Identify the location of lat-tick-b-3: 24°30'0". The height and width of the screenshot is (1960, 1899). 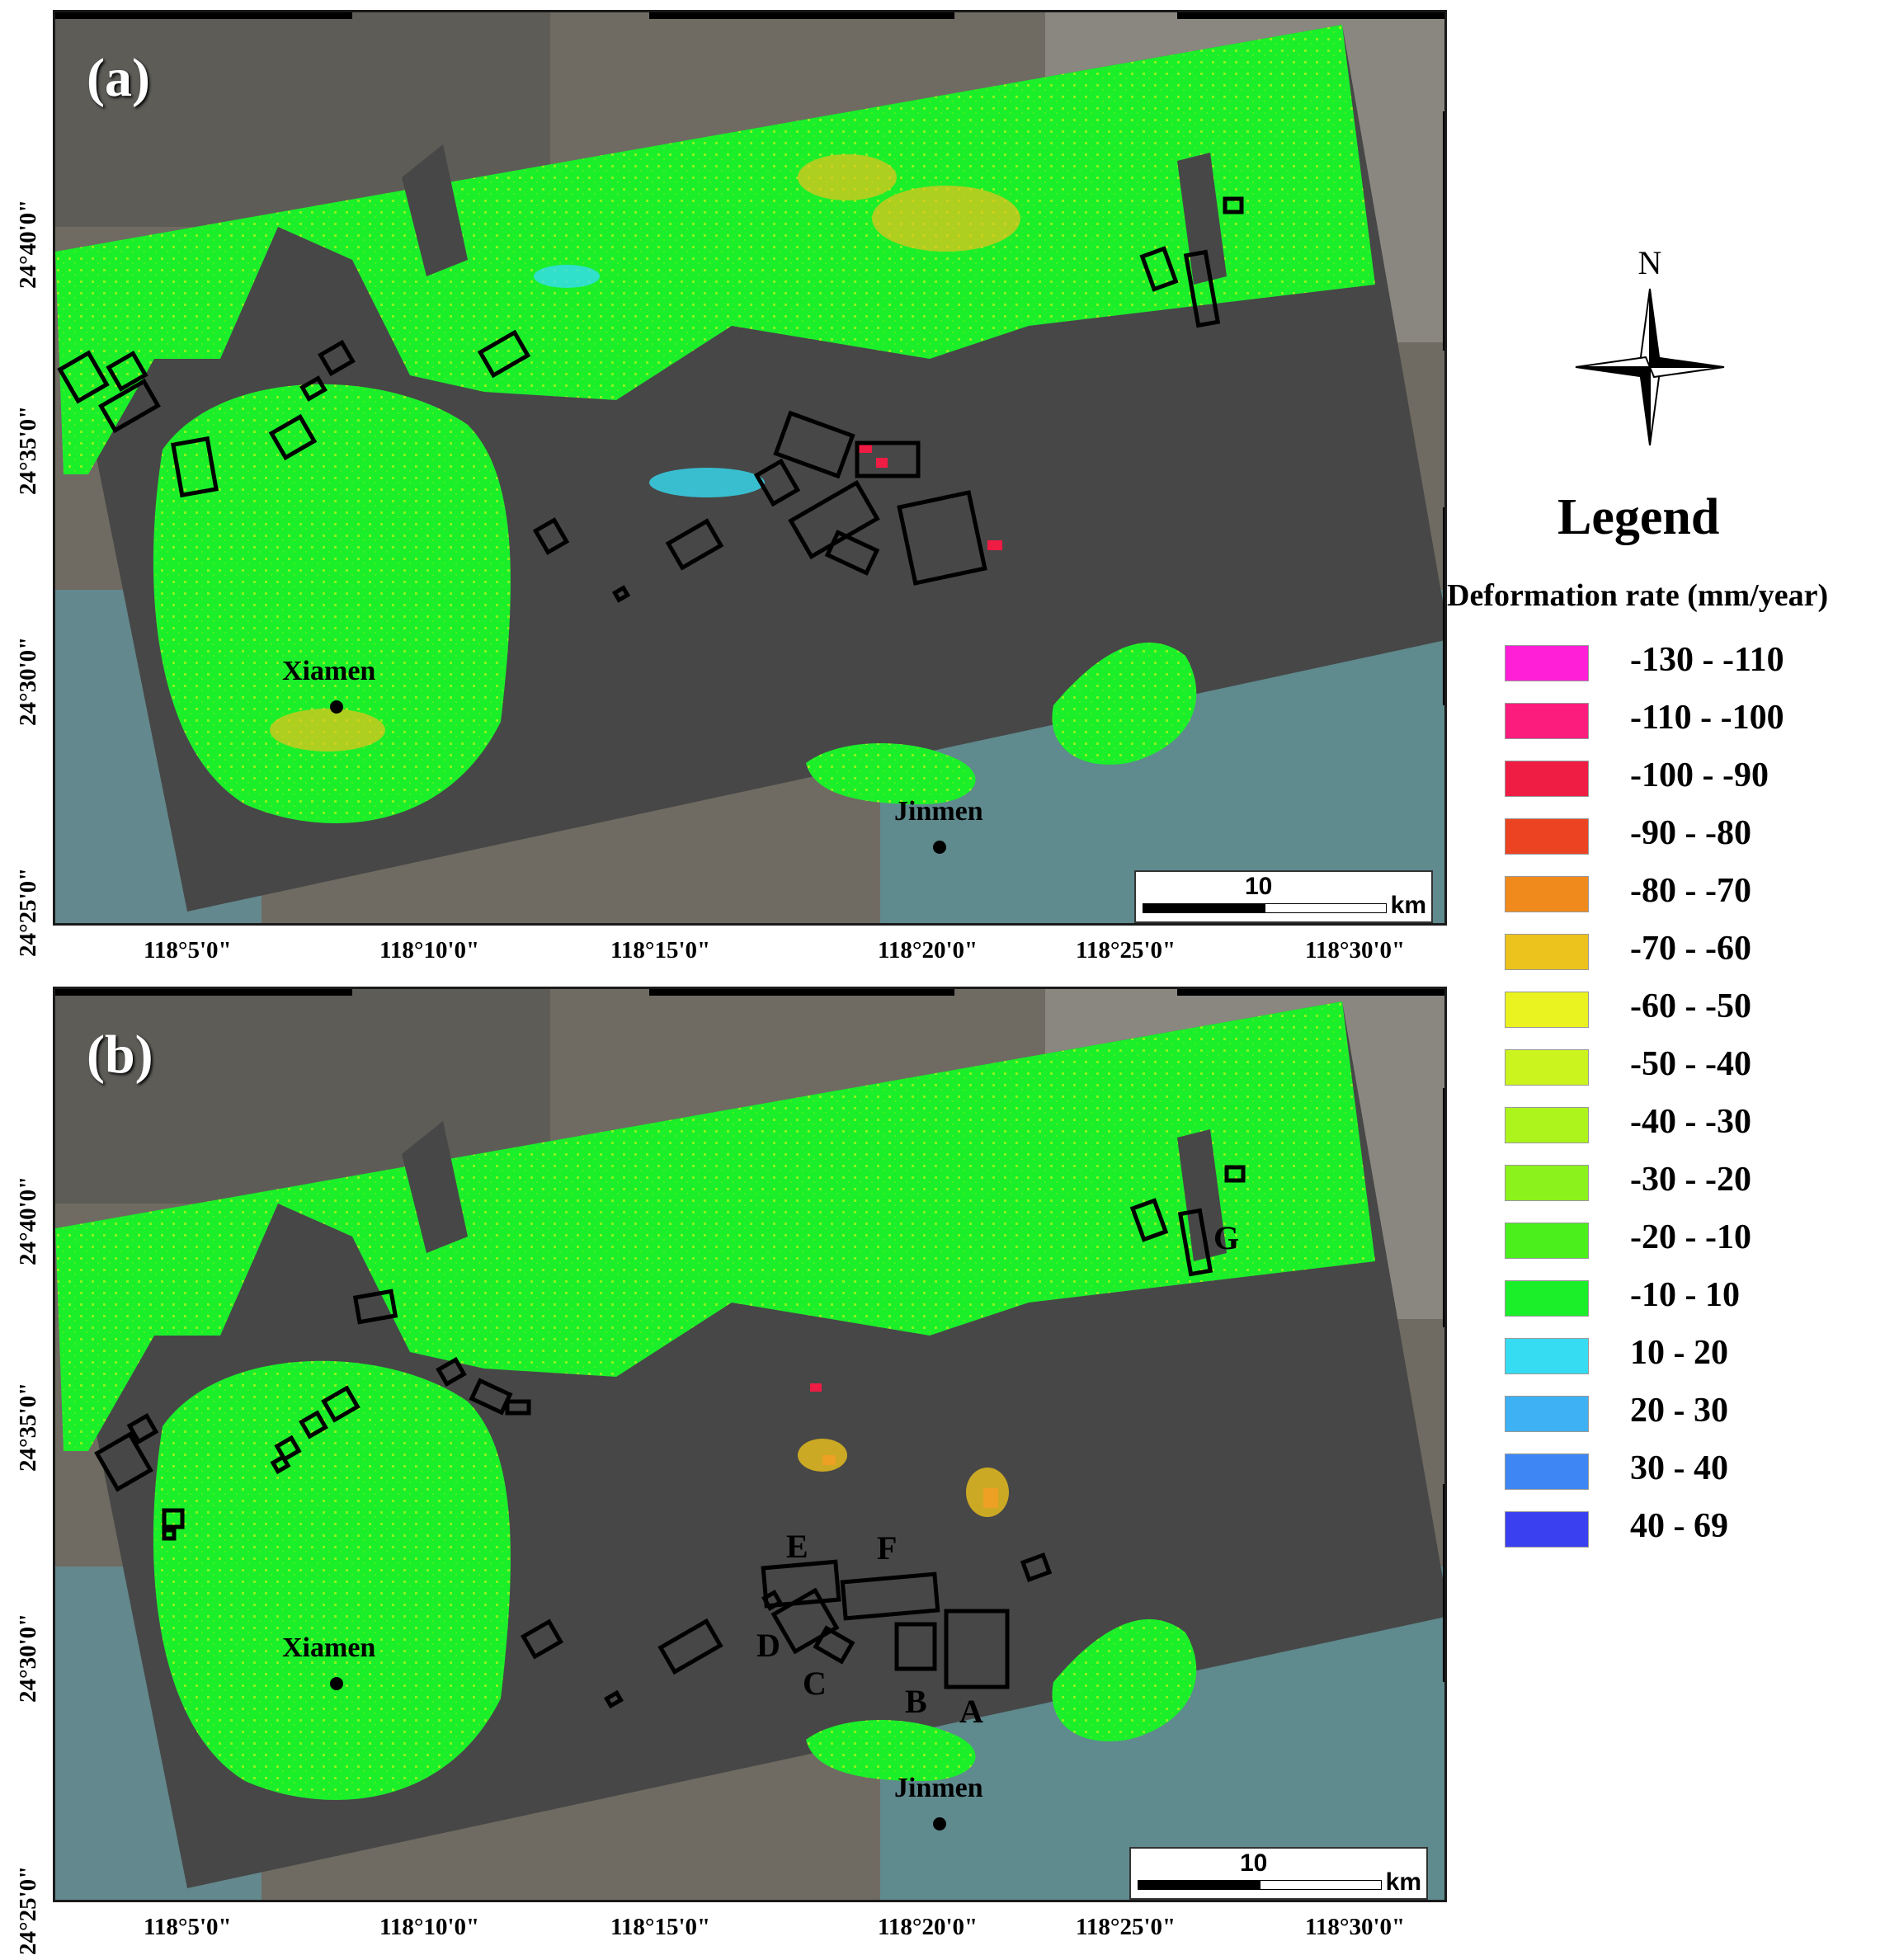
(28, 1658).